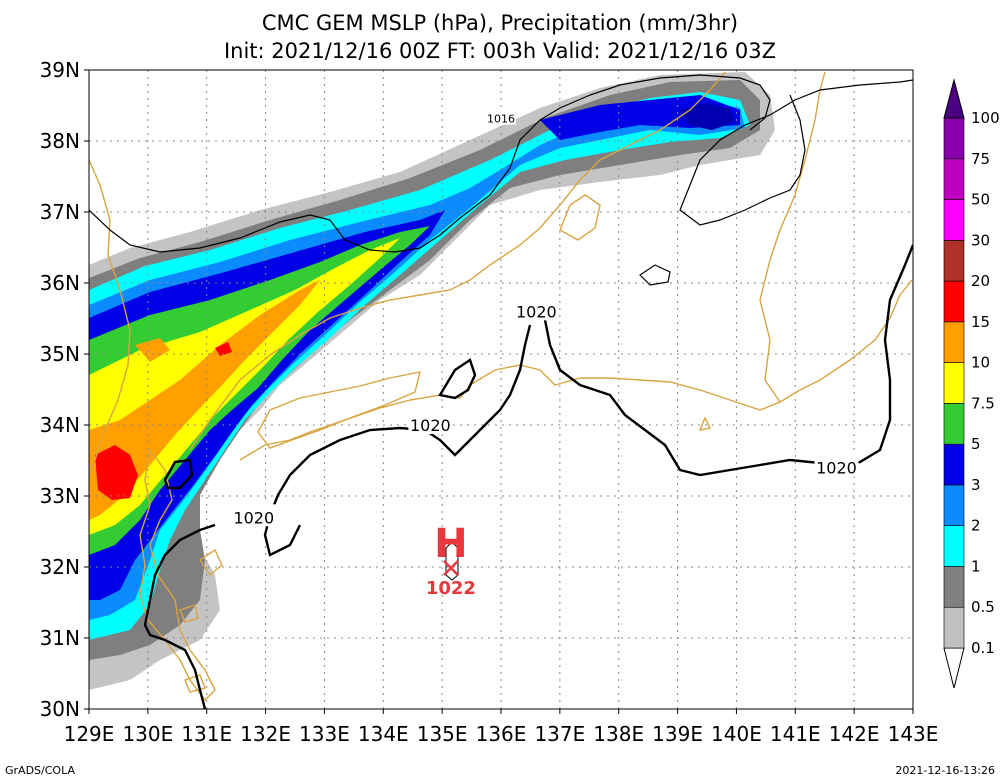 The image size is (1000, 779). Describe the element at coordinates (736, 734) in the screenshot. I see `x-tick-label: 140E` at that location.